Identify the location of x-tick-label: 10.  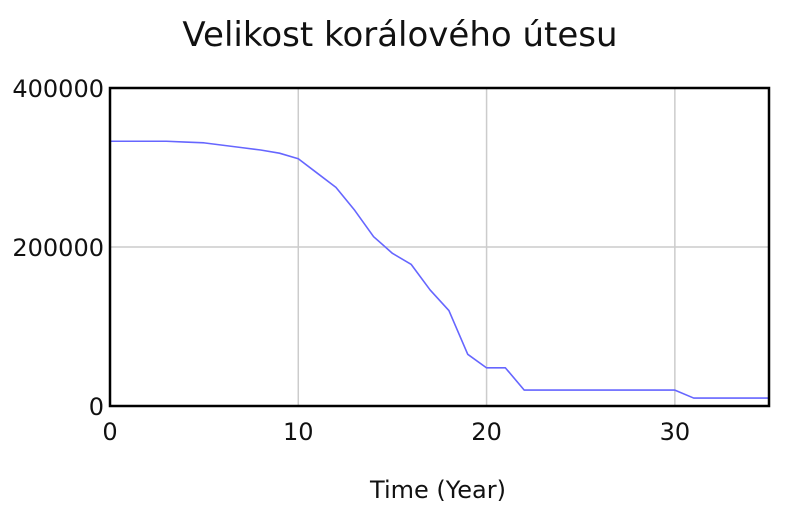
(298, 432).